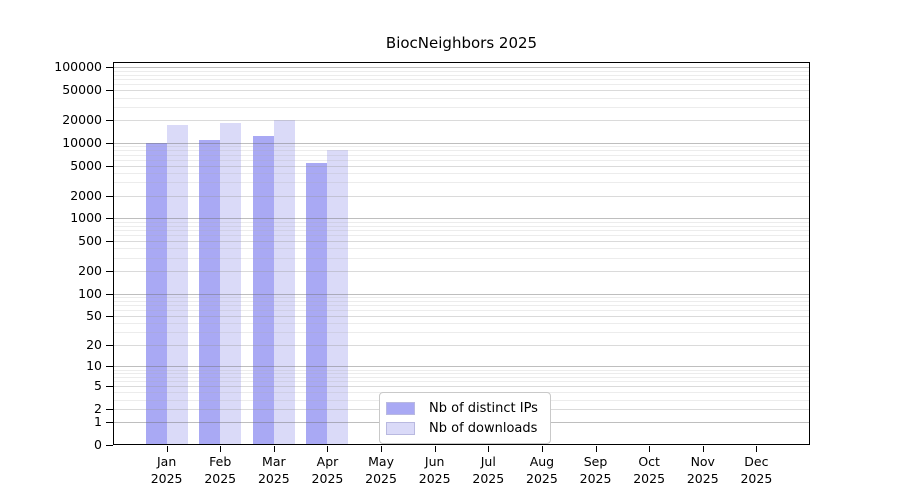 Image resolution: width=900 pixels, height=500 pixels. What do you see at coordinates (381, 461) in the screenshot?
I see `x-label-month: May` at bounding box center [381, 461].